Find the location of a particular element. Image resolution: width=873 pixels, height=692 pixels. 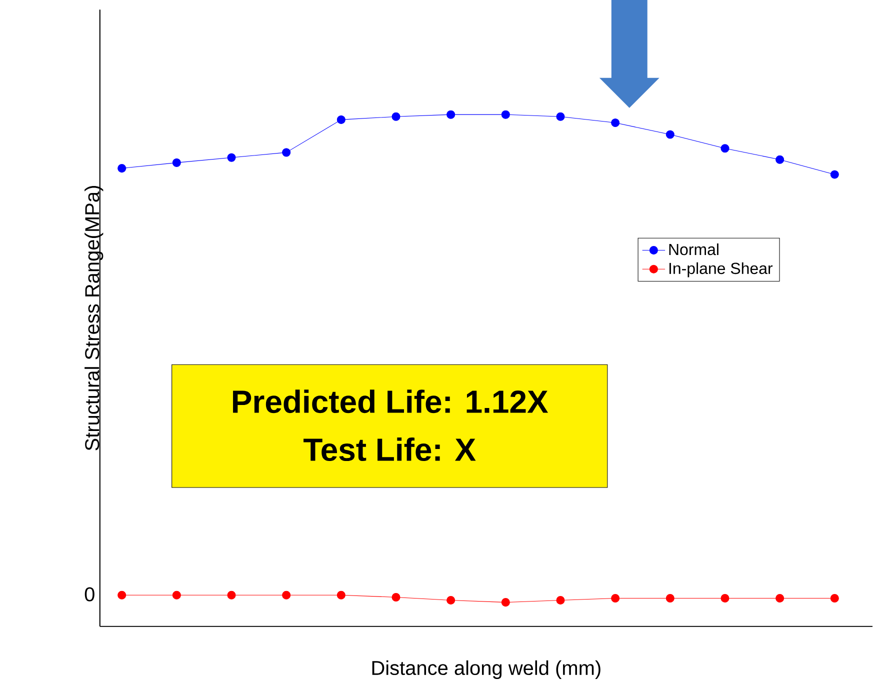

annotation: Test Life: X is located at coordinates (390, 449).